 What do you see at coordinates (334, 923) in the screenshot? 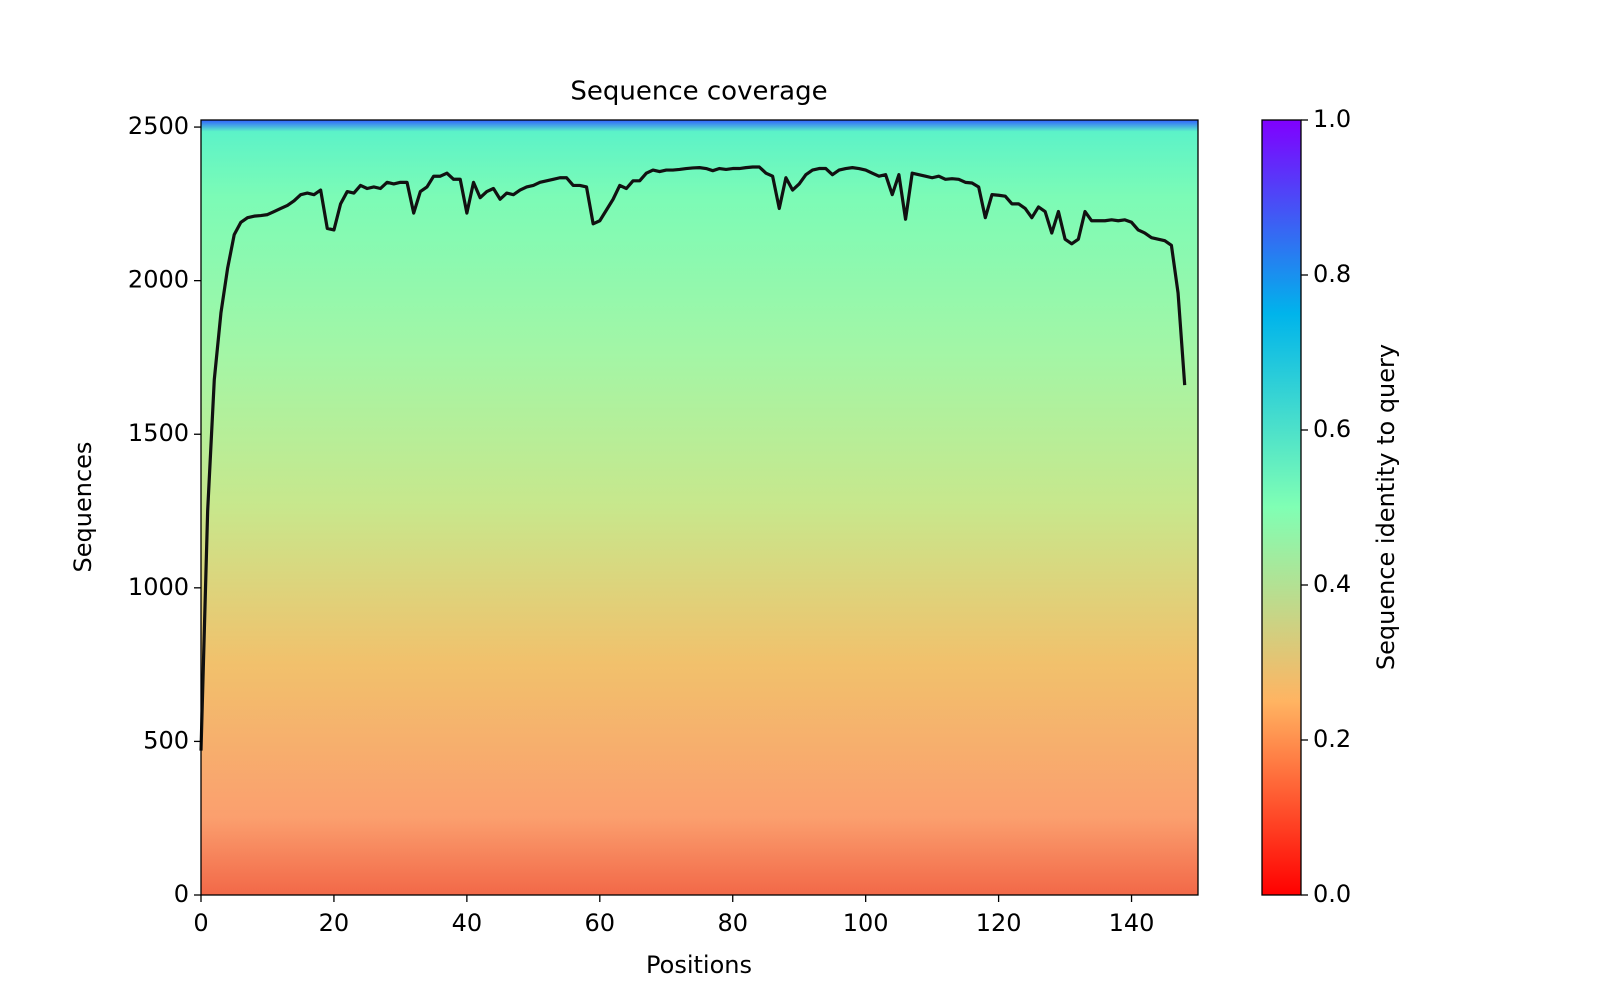
I see `x-tick-label: 20` at bounding box center [334, 923].